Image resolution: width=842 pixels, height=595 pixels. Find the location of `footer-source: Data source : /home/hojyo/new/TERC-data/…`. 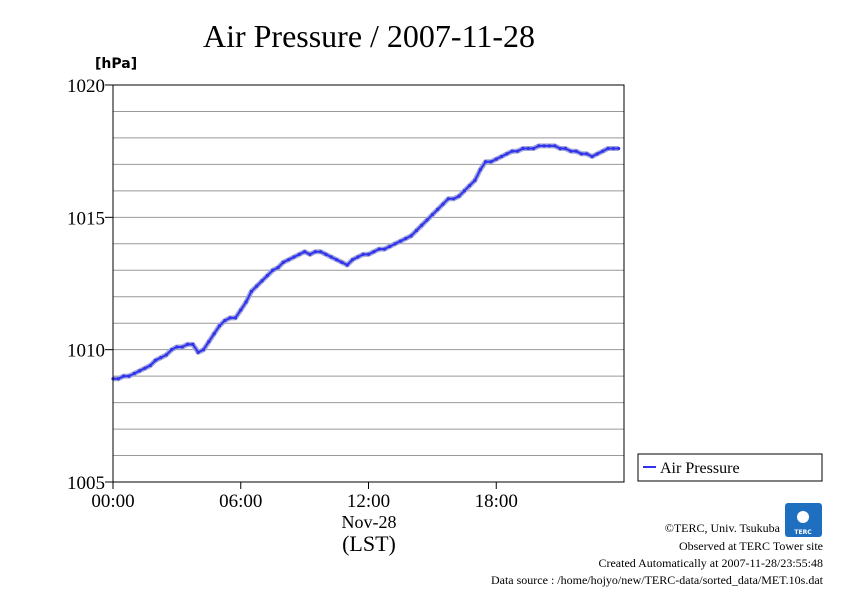

footer-source: Data source : /home/hojyo/new/TERC-data/… is located at coordinates (657, 580).